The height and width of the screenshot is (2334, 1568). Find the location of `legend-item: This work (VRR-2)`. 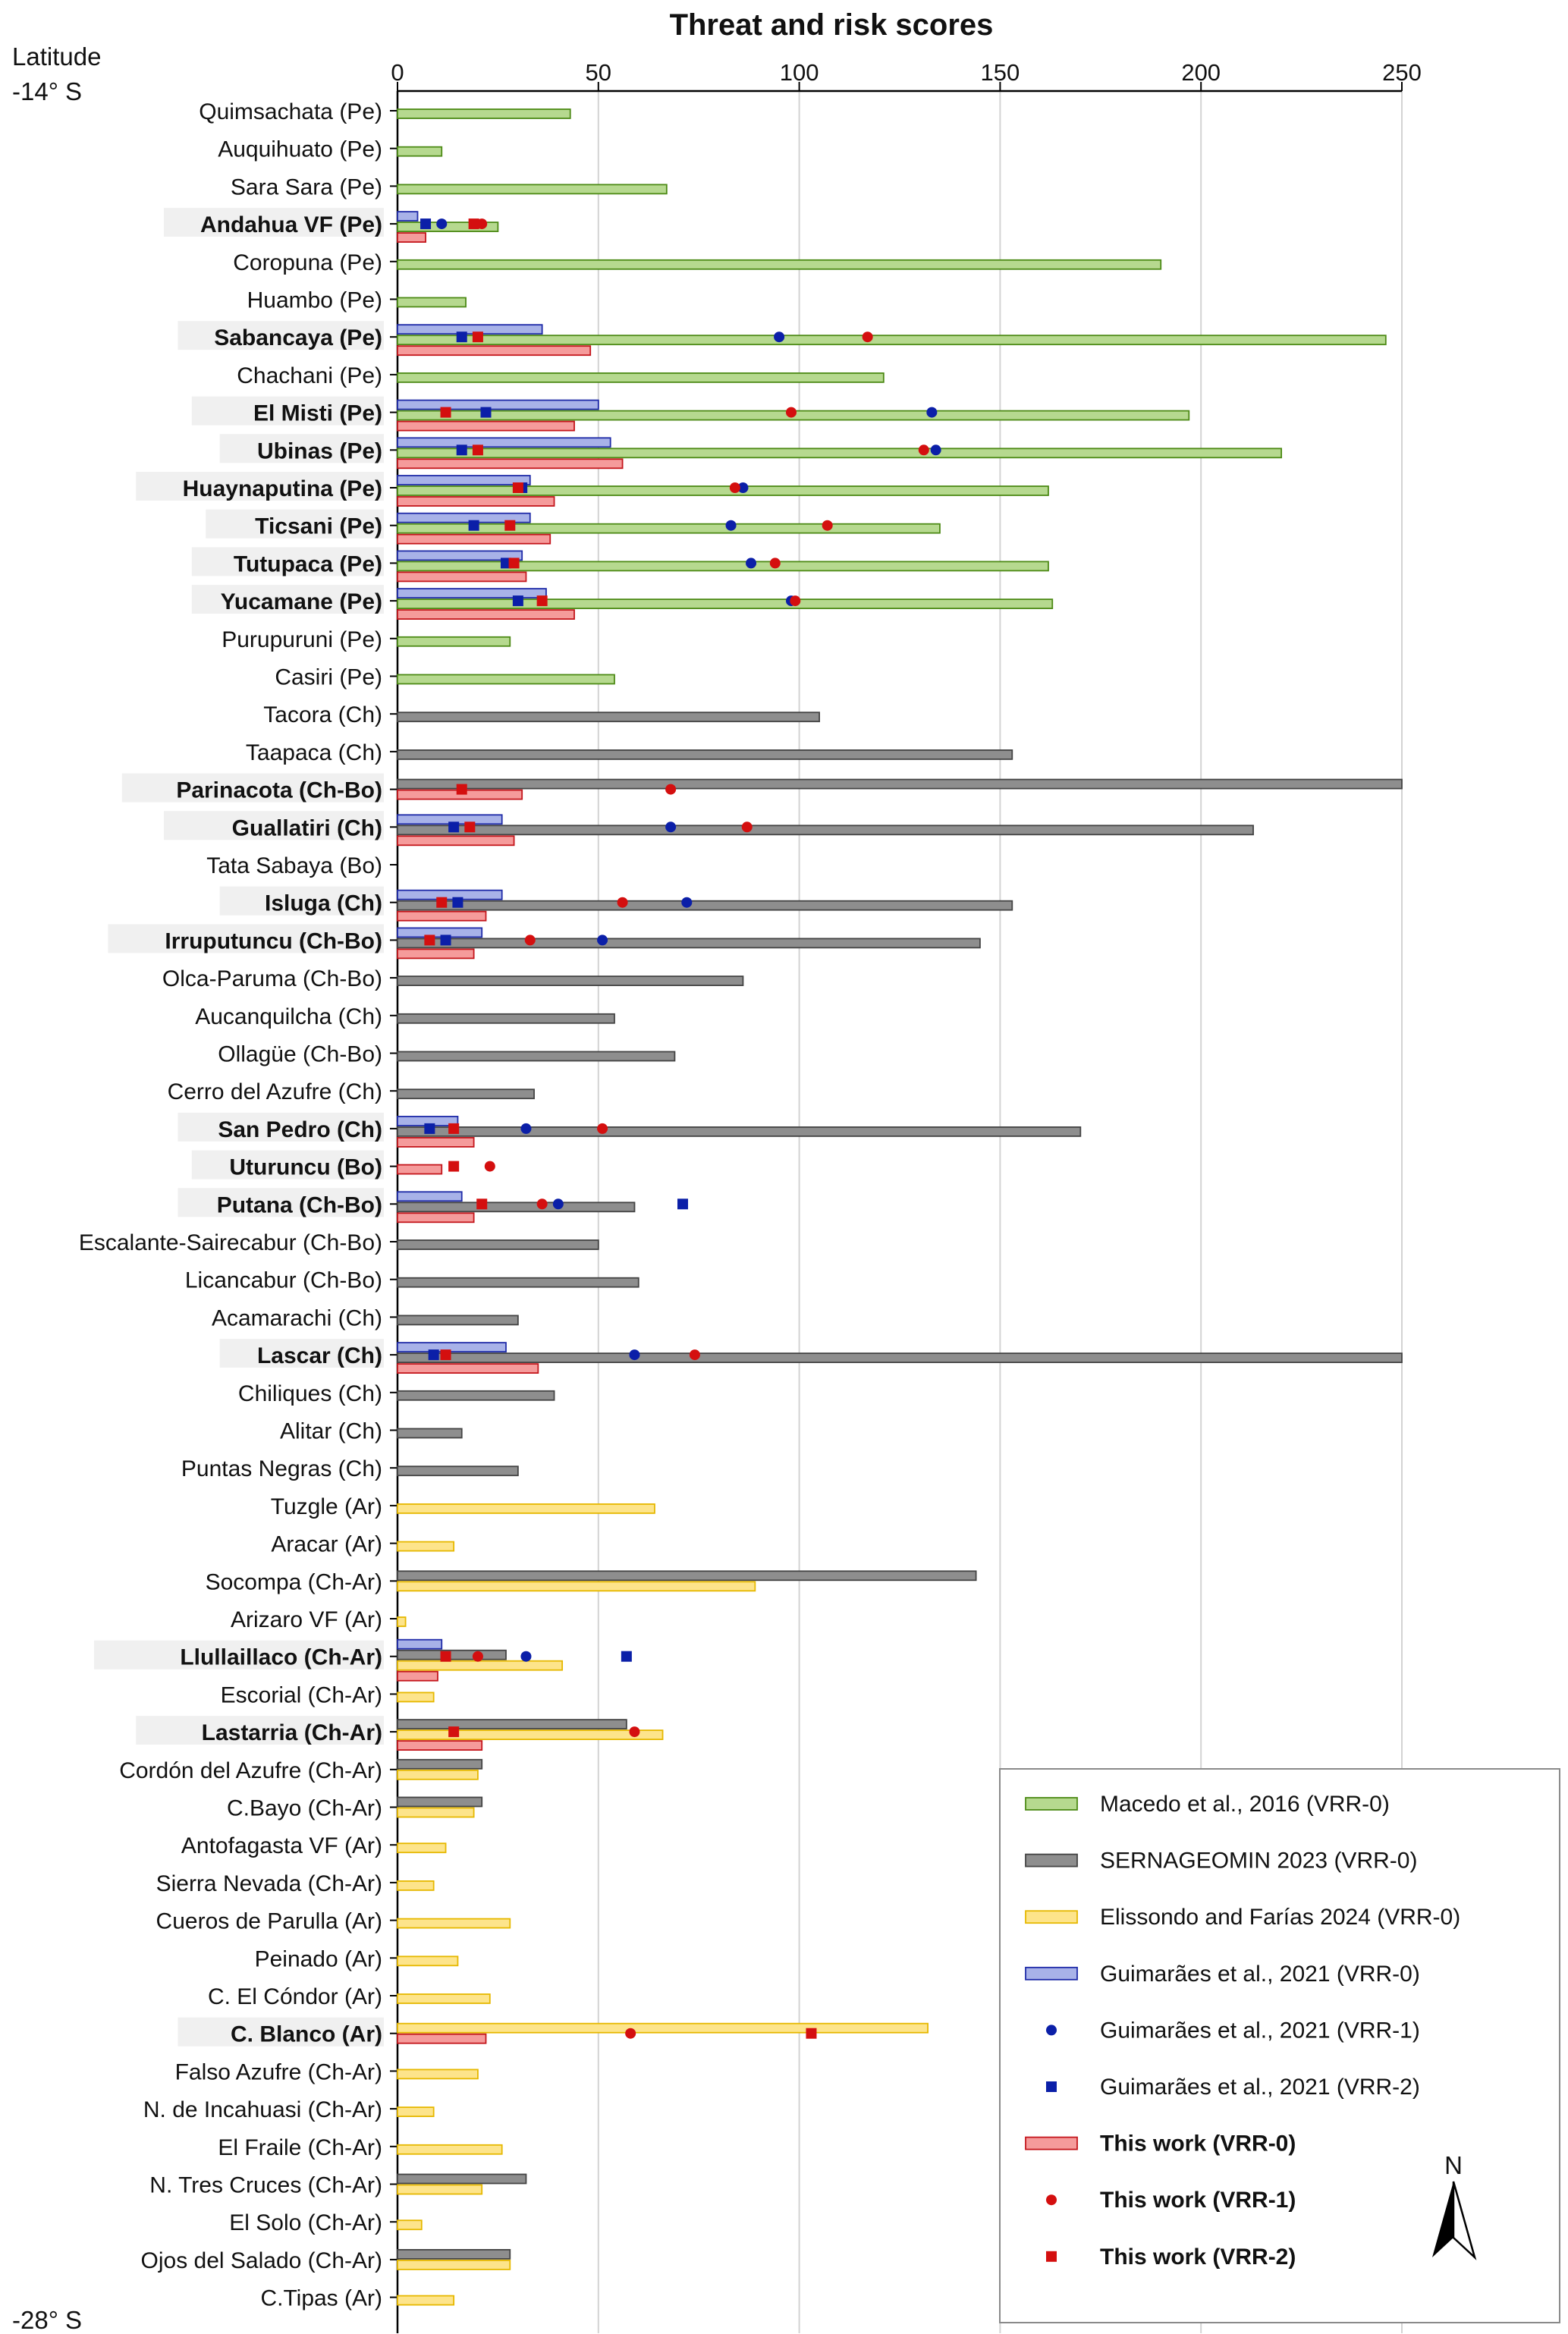

legend-item: This work (VRR-2) is located at coordinates (1171, 2257).